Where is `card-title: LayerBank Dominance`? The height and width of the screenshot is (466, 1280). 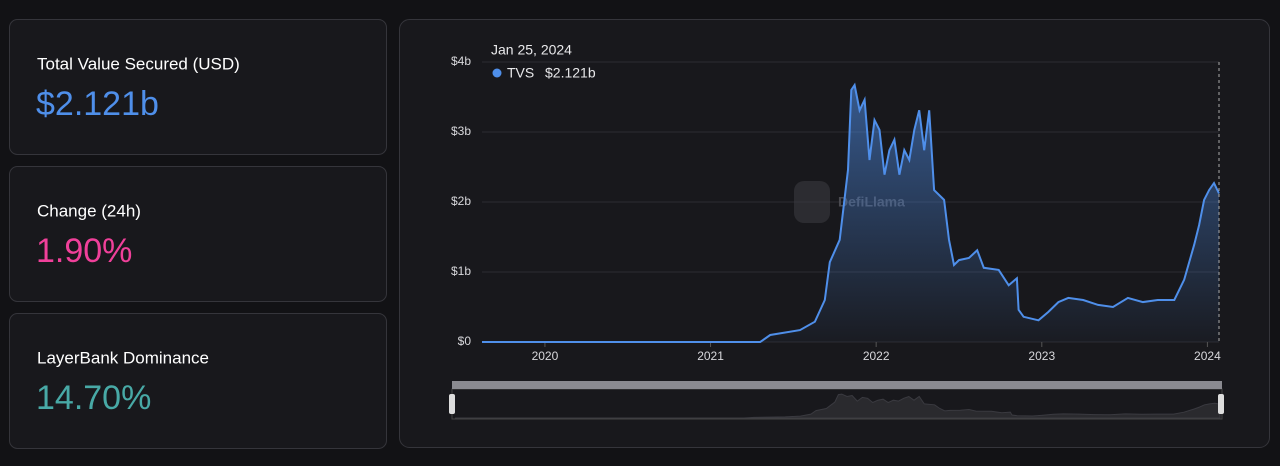 card-title: LayerBank Dominance is located at coordinates (123, 357).